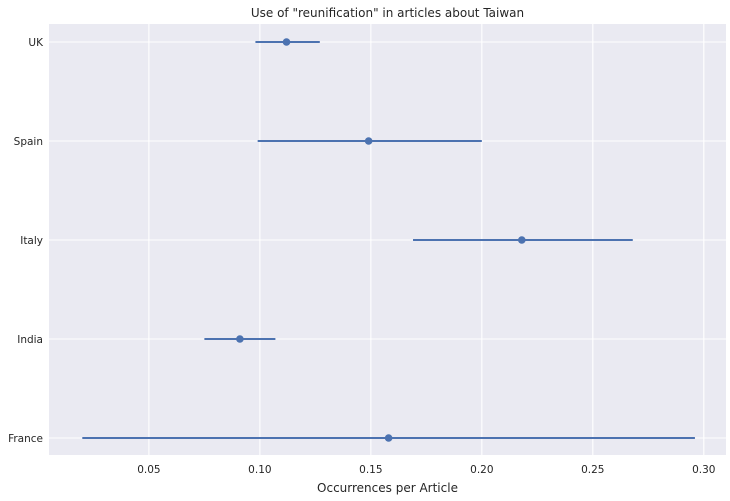 The width and height of the screenshot is (730, 501). What do you see at coordinates (592, 470) in the screenshot?
I see `x-tick-label: 0.25` at bounding box center [592, 470].